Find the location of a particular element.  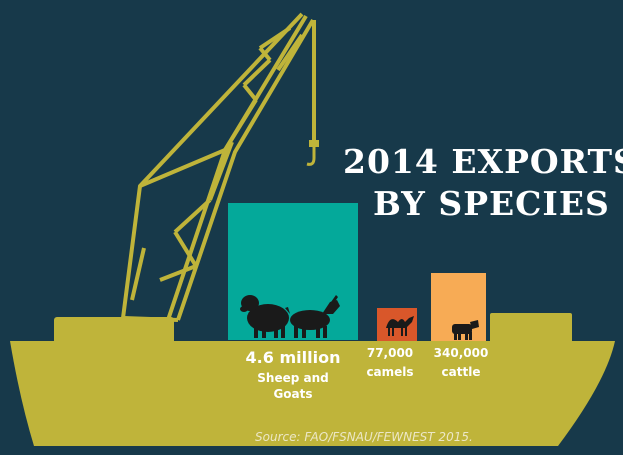

goat-icon is located at coordinates (312, 316).